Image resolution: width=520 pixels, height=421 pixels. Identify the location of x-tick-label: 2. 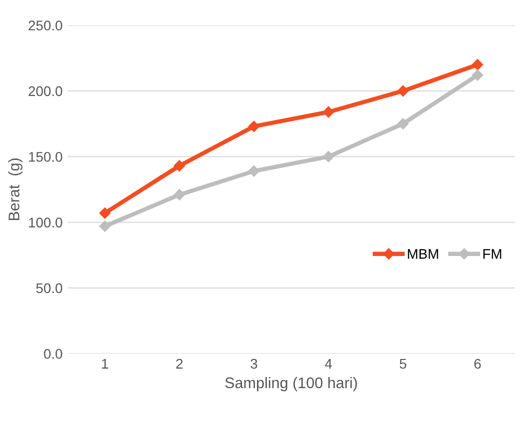
(179, 363).